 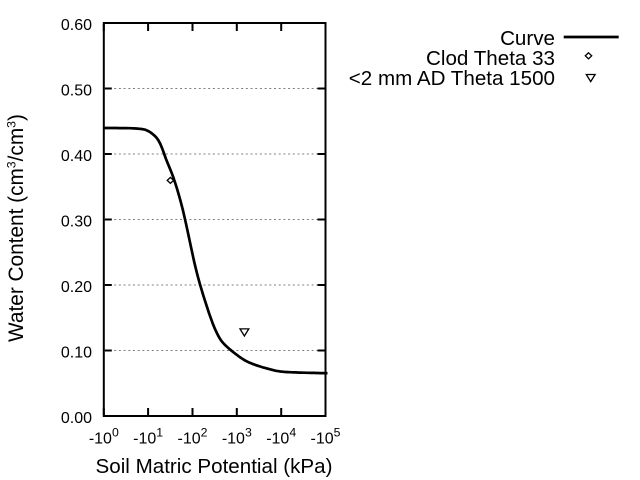 I want to click on svg-text: -100, so click(x=104, y=437).